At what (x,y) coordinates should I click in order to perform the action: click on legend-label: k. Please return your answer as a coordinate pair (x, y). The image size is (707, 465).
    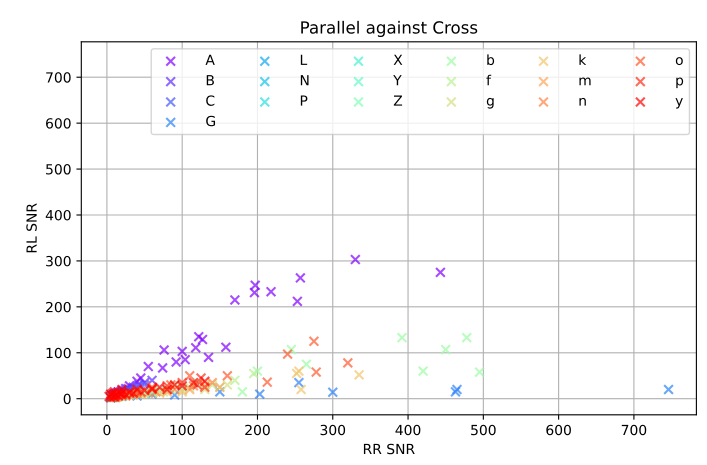
    Looking at the image, I should click on (582, 59).